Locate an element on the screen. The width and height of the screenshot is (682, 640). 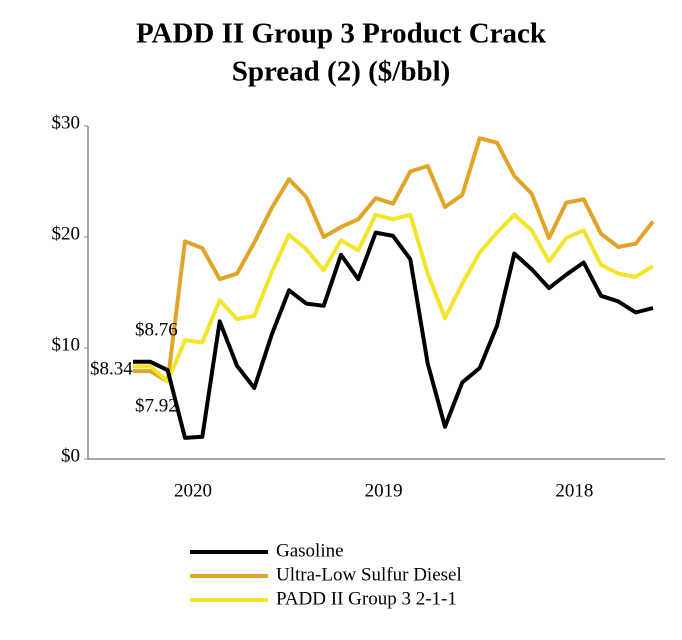
annotation: $8.34 is located at coordinates (111, 368).